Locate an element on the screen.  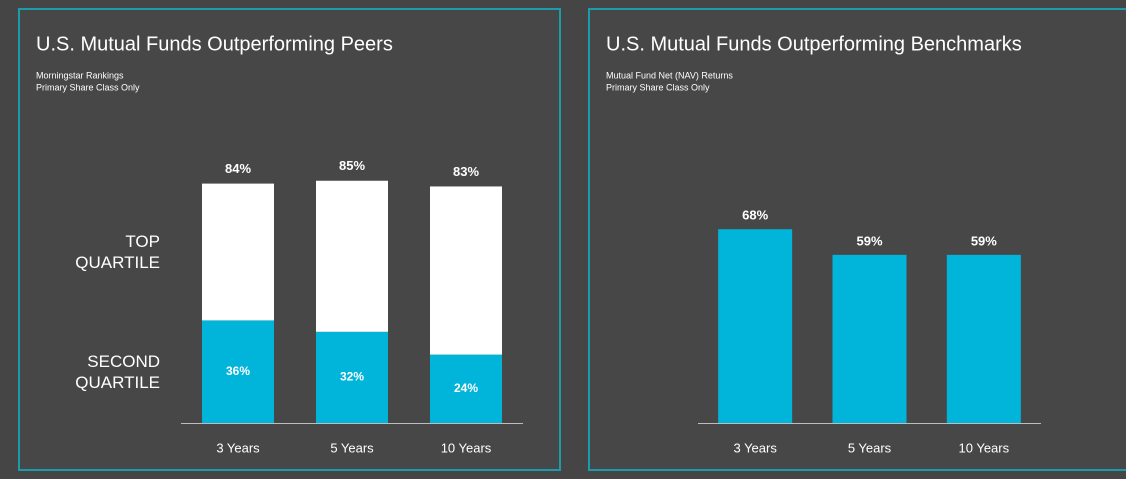
chart-title: U.S. Mutual Funds Outperforming Peers is located at coordinates (214, 44).